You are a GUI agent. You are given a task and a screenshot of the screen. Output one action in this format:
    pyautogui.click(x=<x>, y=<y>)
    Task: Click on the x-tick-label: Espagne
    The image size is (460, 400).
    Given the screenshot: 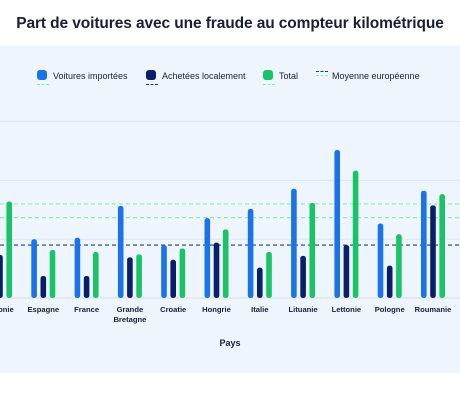 What is the action you would take?
    pyautogui.click(x=43, y=309)
    